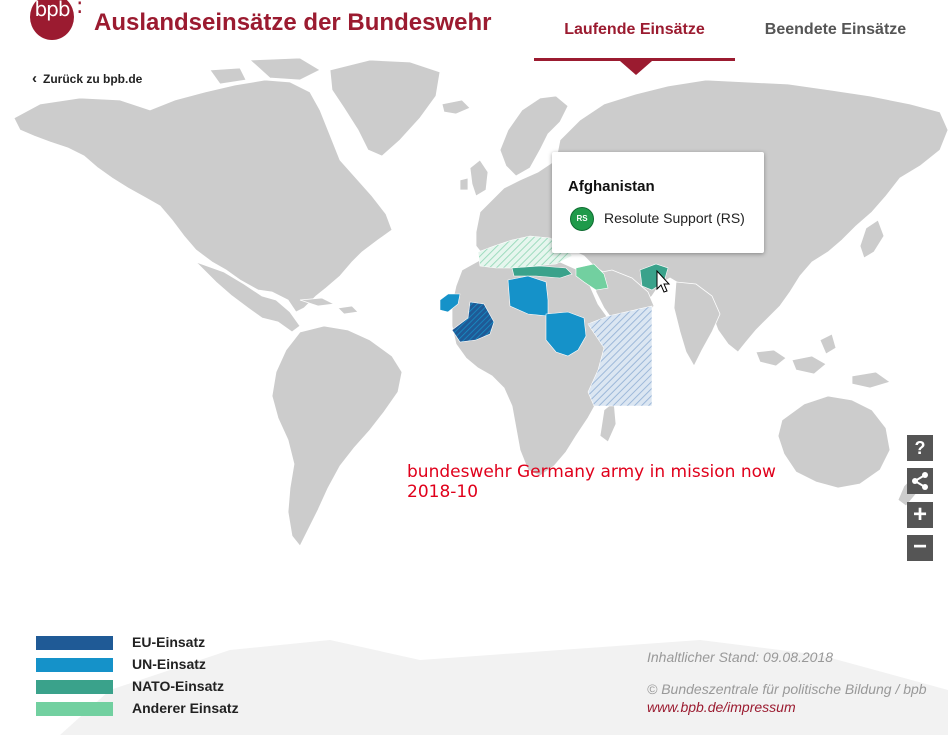  I want to click on logo-text: bpb, so click(52, 10).